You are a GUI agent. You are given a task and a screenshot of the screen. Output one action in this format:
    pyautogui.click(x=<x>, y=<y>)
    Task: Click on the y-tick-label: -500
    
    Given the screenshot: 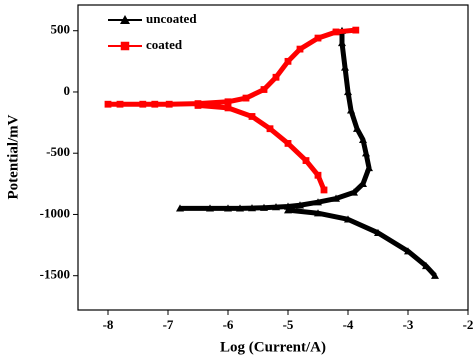 What is the action you would take?
    pyautogui.click(x=58, y=151)
    